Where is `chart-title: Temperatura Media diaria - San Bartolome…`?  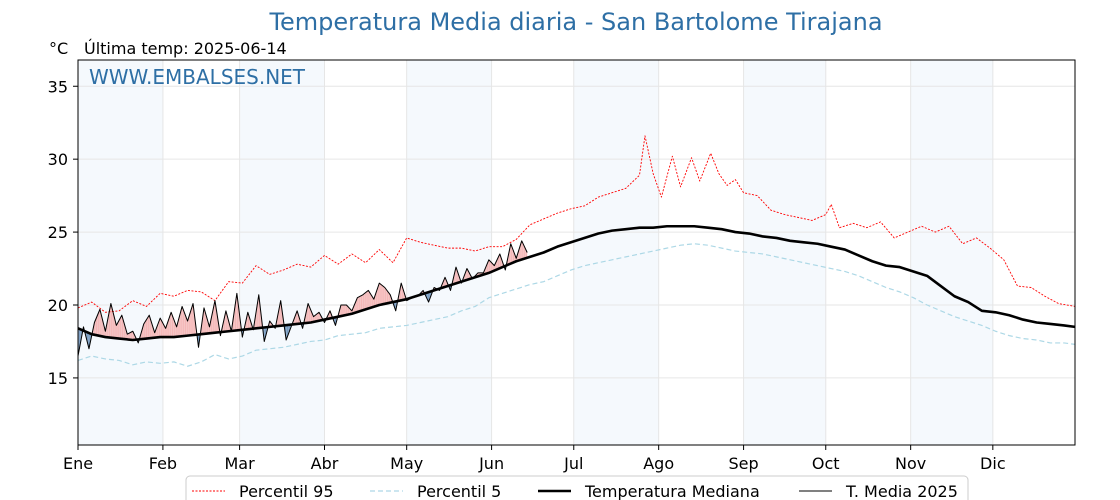
chart-title: Temperatura Media diaria - San Bartolome… is located at coordinates (576, 22).